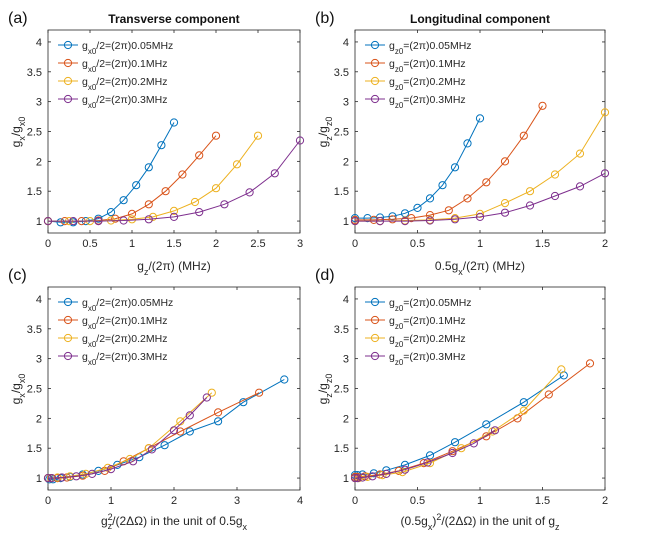  I want to click on legend-label-b-1: gz0=(2π)0.1MHz, so click(427, 66).